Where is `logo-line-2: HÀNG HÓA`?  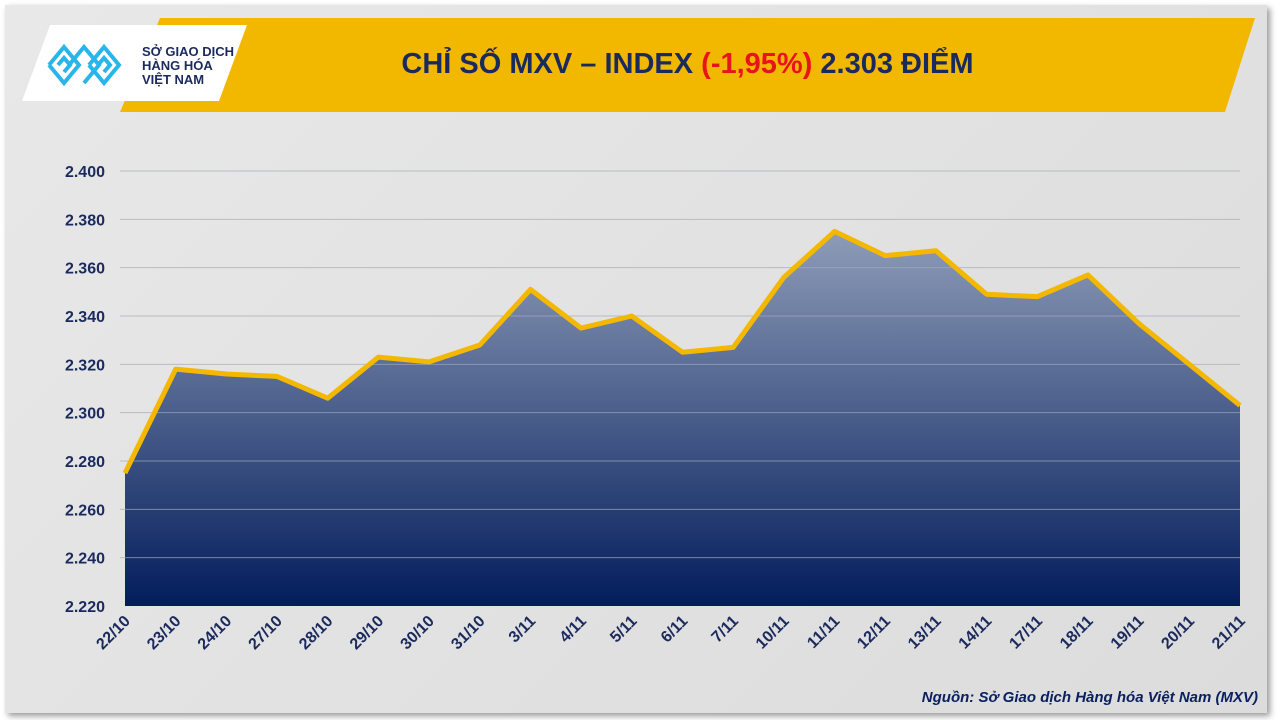
logo-line-2: HÀNG HÓA is located at coordinates (177, 65).